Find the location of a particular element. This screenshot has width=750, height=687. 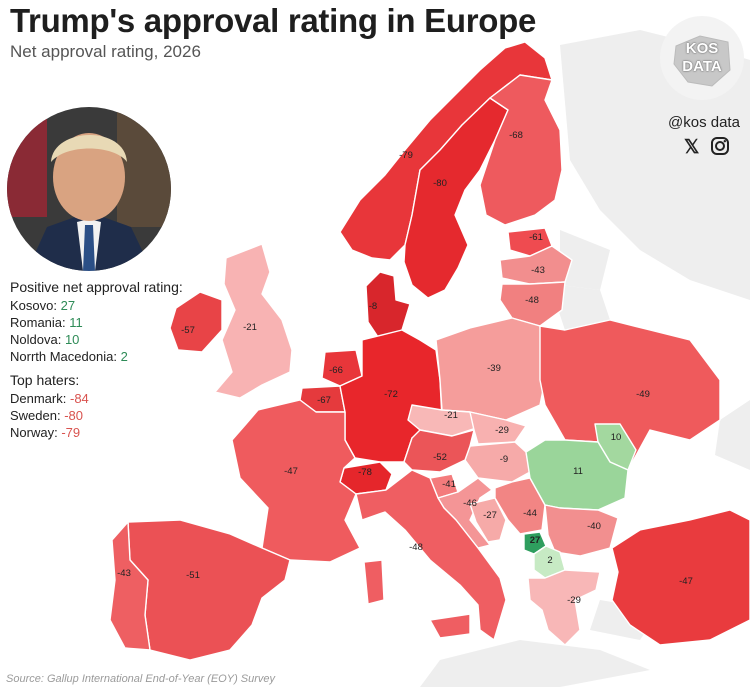

map-value-kosovo: 27 is located at coordinates (535, 540).